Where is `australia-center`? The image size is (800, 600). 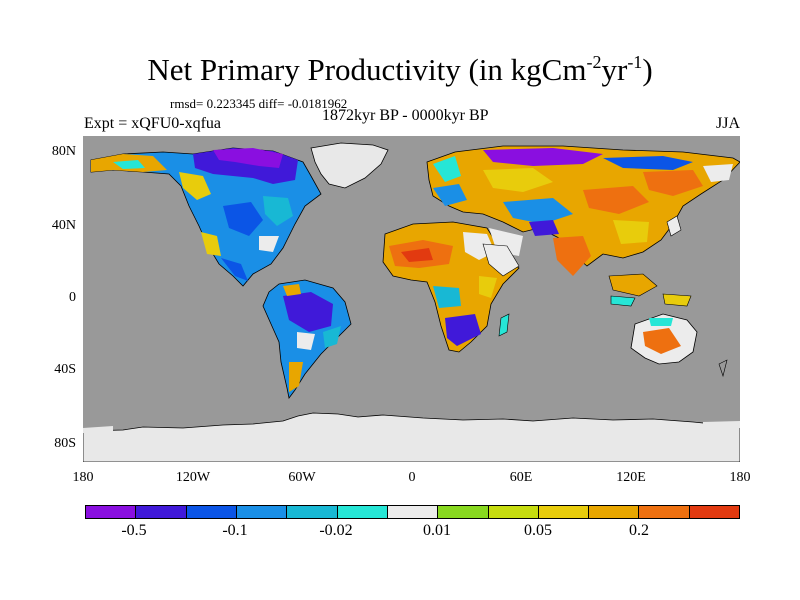
australia-center is located at coordinates (662, 341).